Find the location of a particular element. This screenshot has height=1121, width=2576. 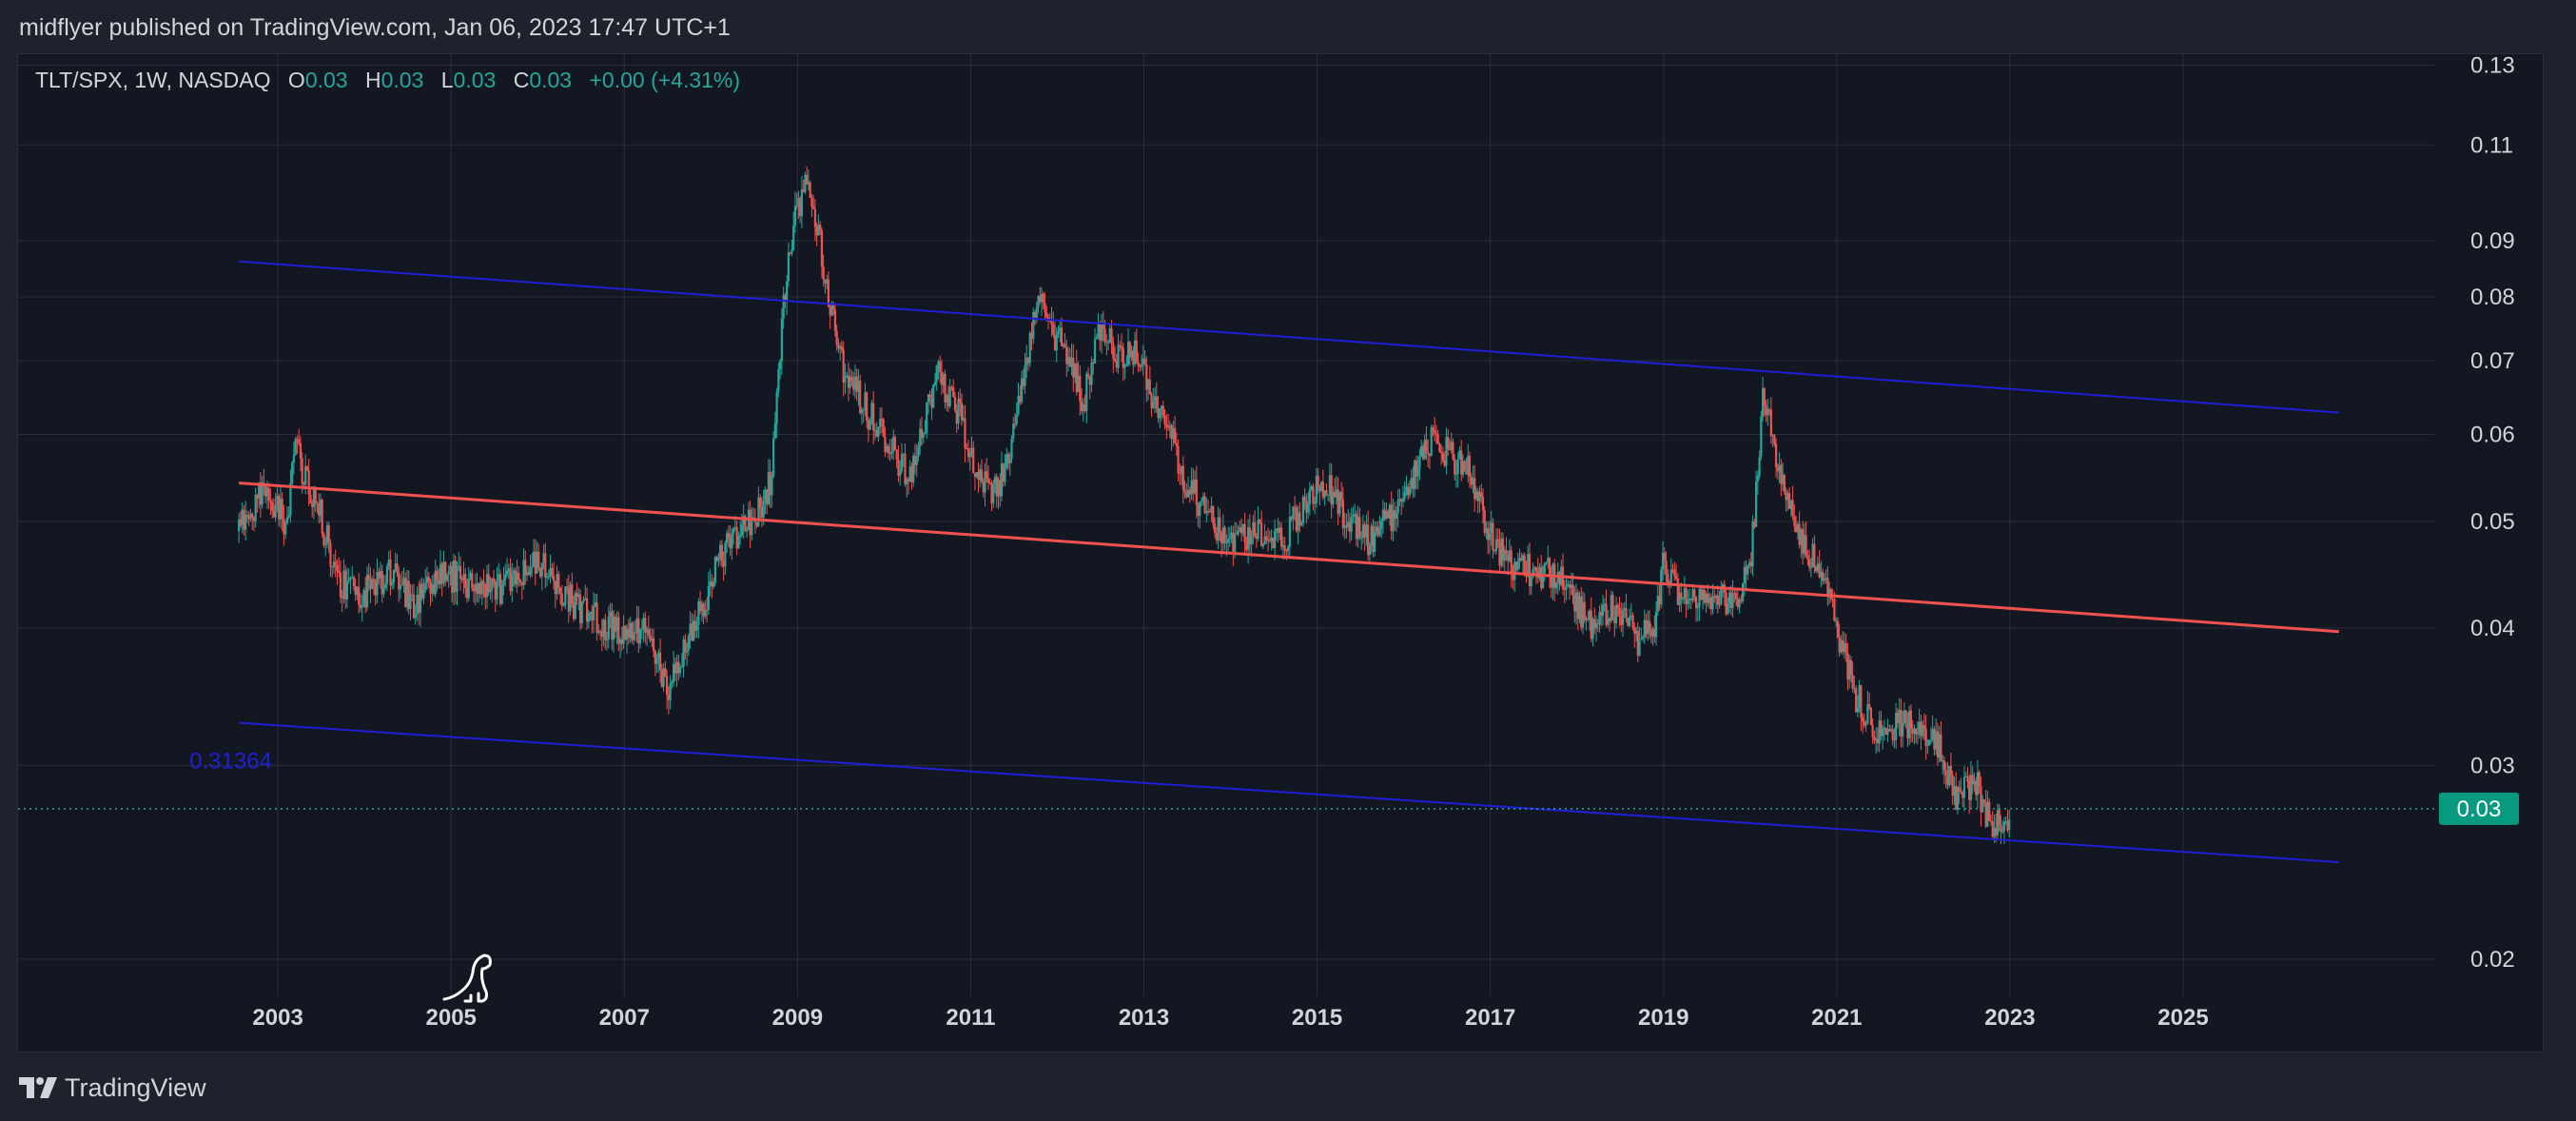

x-tick-label: 2013 is located at coordinates (1144, 1018).